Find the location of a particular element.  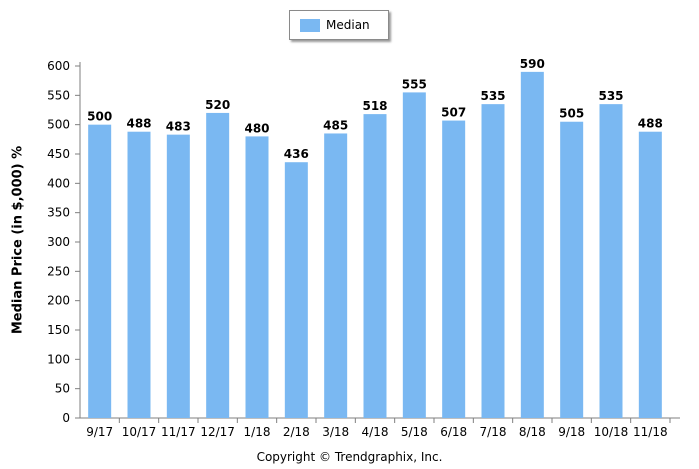

x-tick-label: 8/18 is located at coordinates (532, 432).